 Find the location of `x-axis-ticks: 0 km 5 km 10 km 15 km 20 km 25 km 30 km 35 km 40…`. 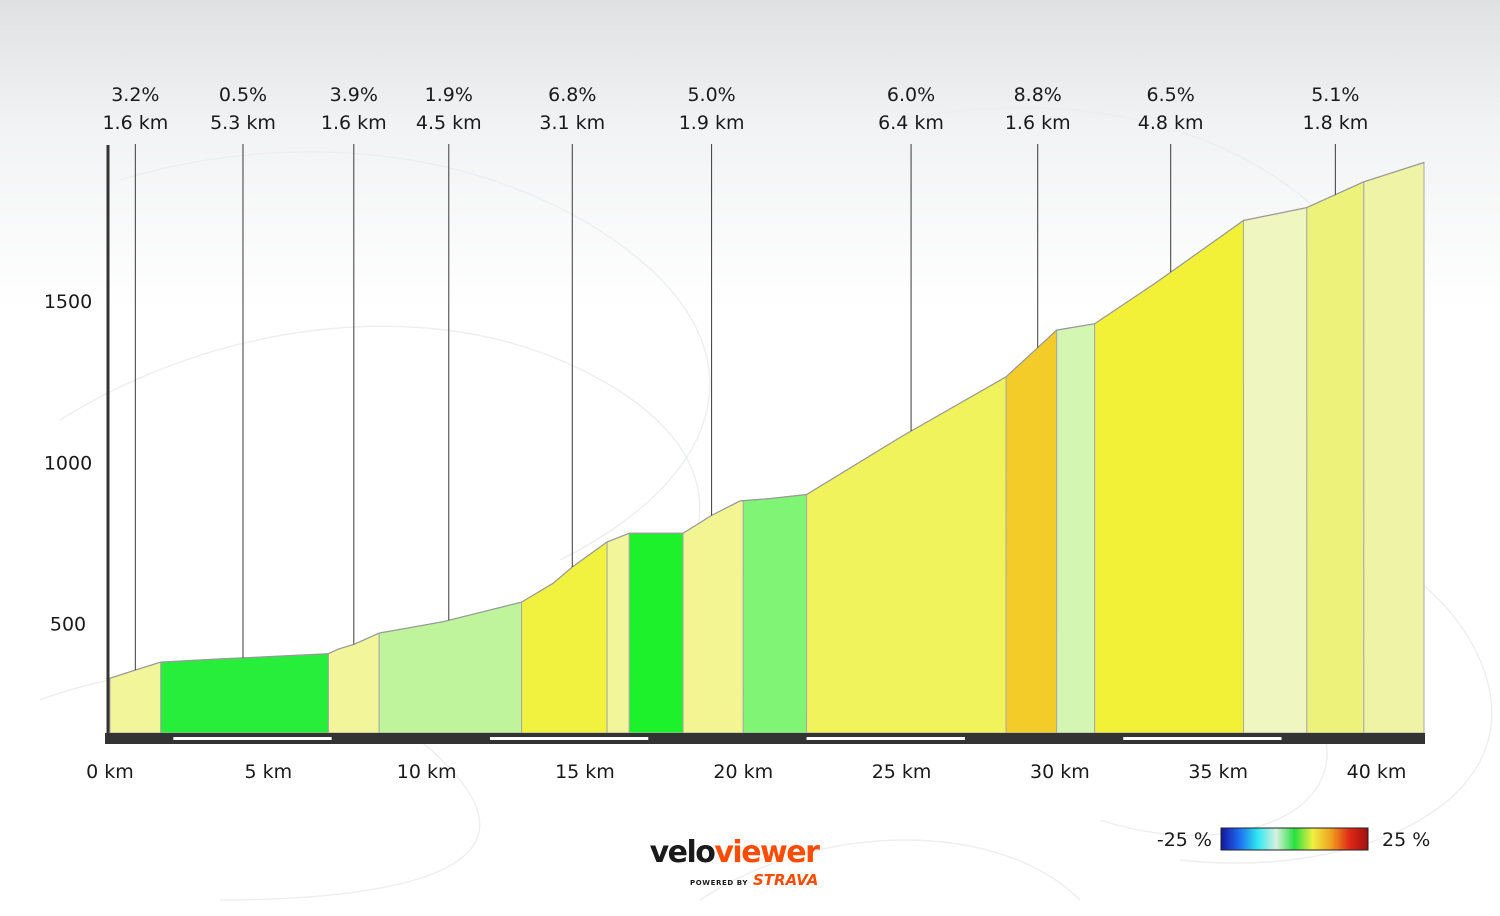

x-axis-ticks: 0 km 5 km 10 km 15 km 20 km 25 km 30 km 35 km 40… is located at coordinates (746, 772).